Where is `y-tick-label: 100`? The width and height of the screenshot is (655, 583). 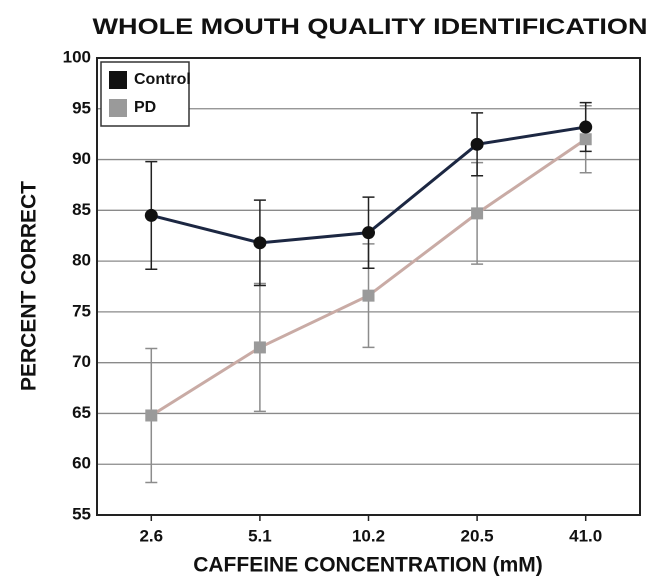 y-tick-label: 100 is located at coordinates (77, 56).